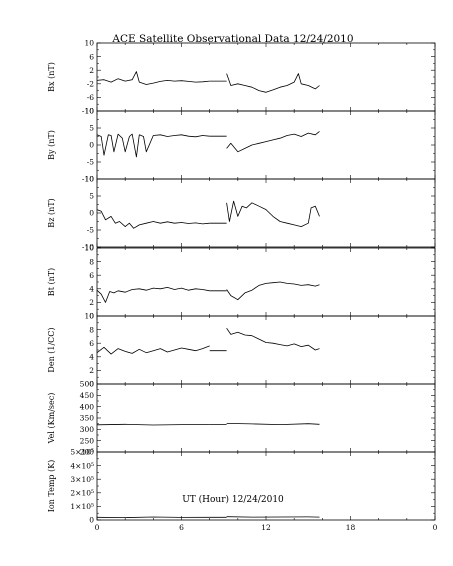 This screenshot has width=453, height=566. Describe the element at coordinates (51, 212) in the screenshot. I see `y-axis-label: Bz (nT)` at that location.